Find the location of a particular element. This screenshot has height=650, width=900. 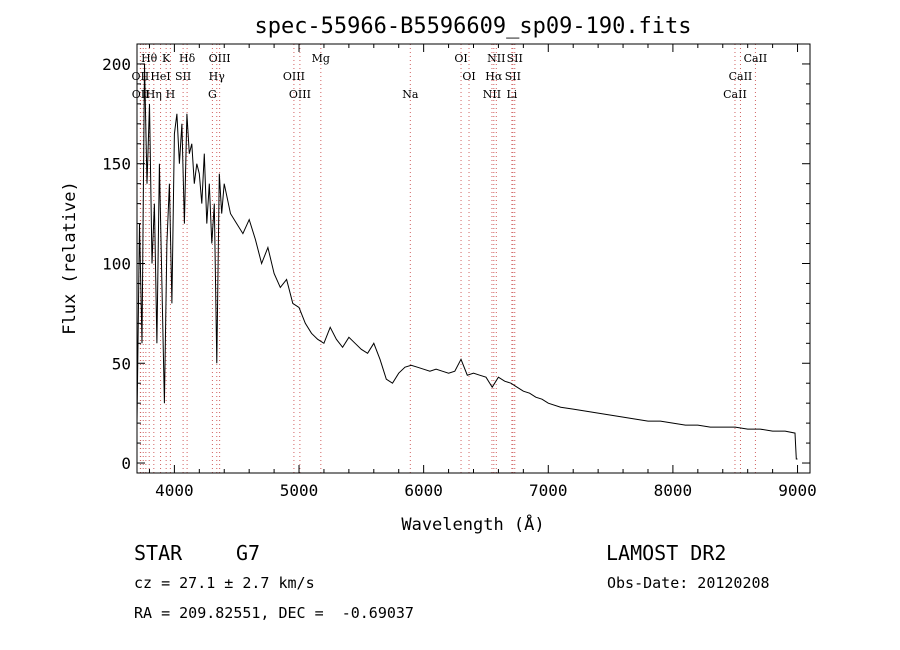

x-tick-label-1: 5000 is located at coordinates (299, 490).